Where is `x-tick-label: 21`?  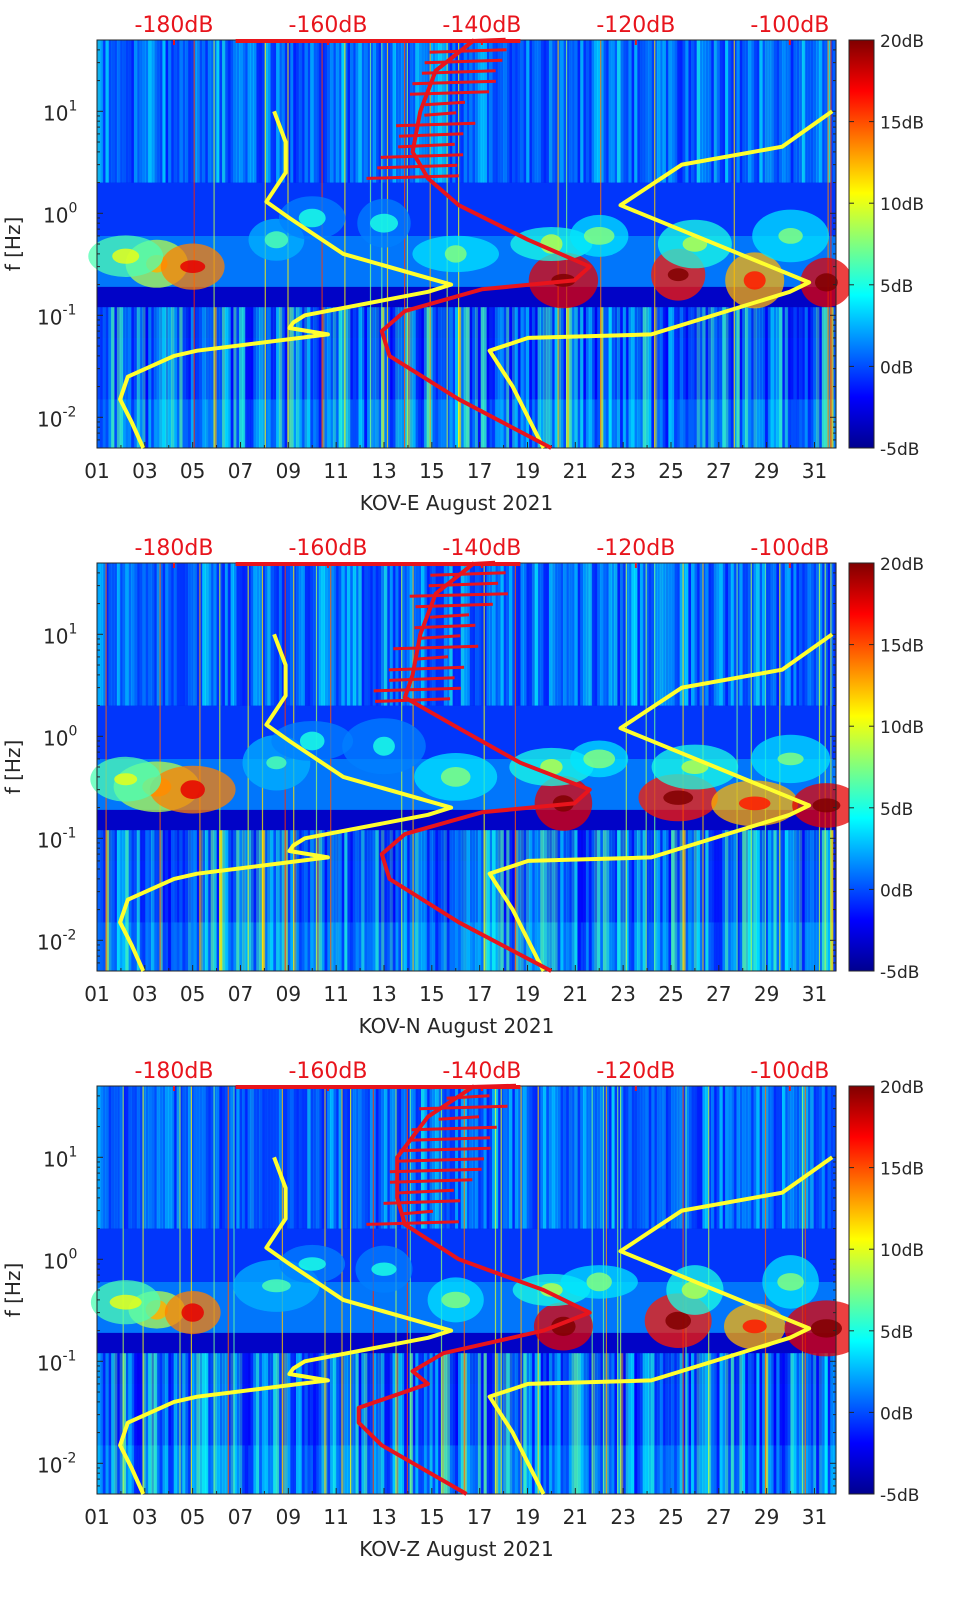 x-tick-label: 21 is located at coordinates (575, 994).